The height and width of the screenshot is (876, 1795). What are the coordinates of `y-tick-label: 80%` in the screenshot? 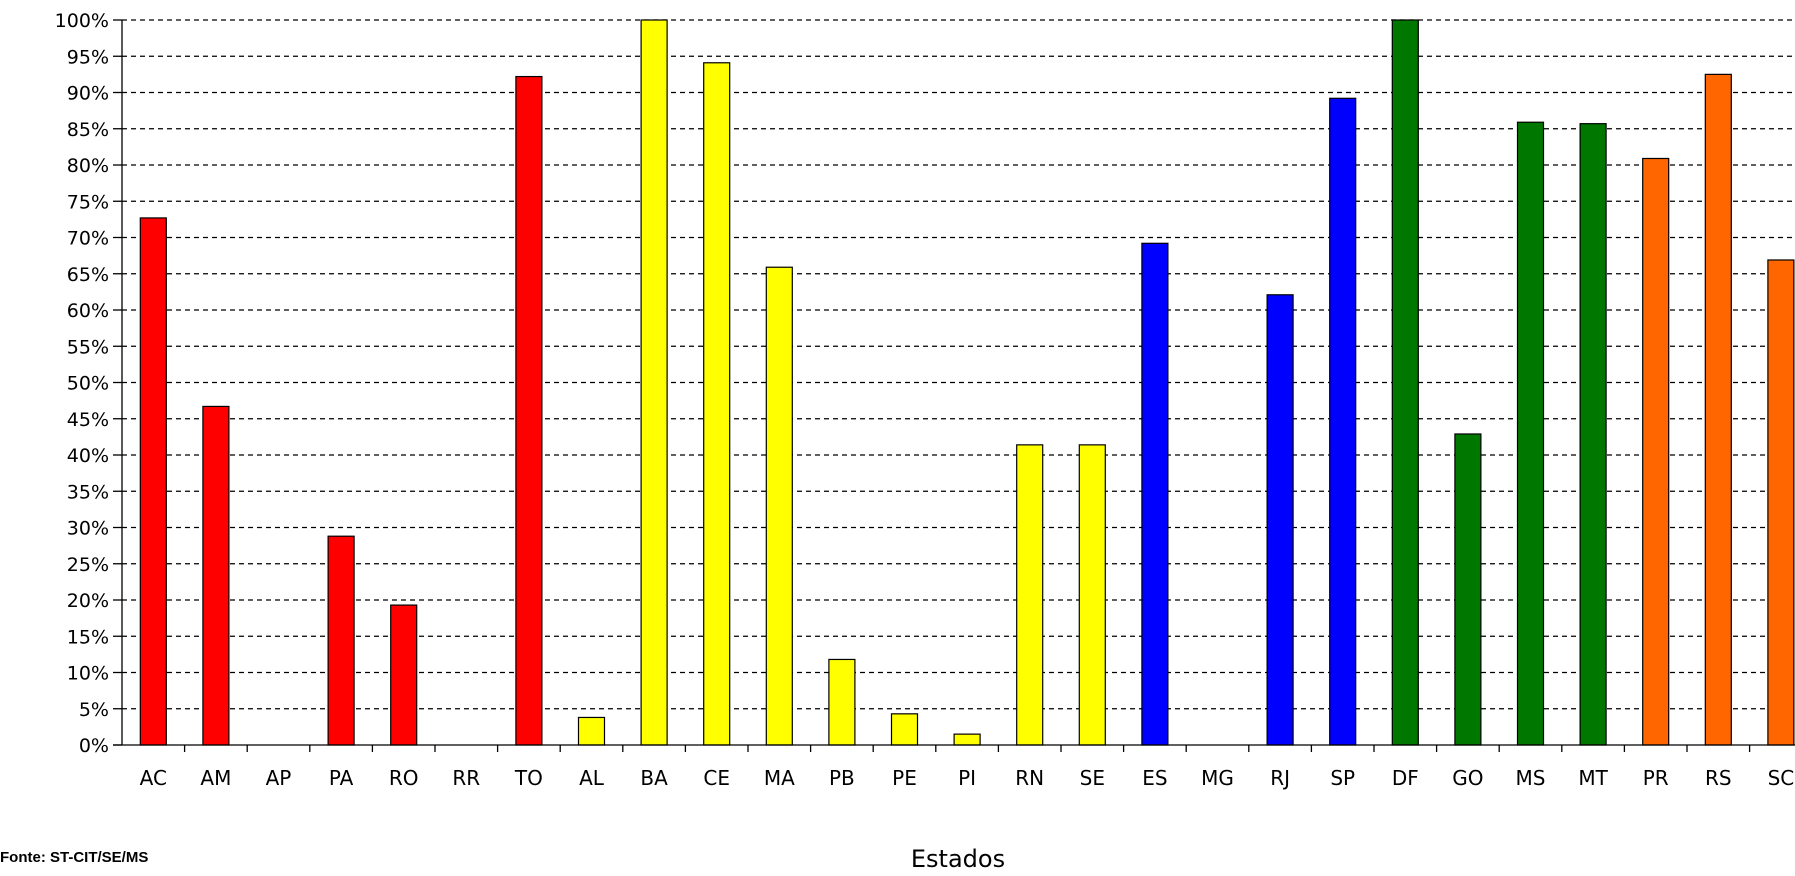 It's located at (88, 166).